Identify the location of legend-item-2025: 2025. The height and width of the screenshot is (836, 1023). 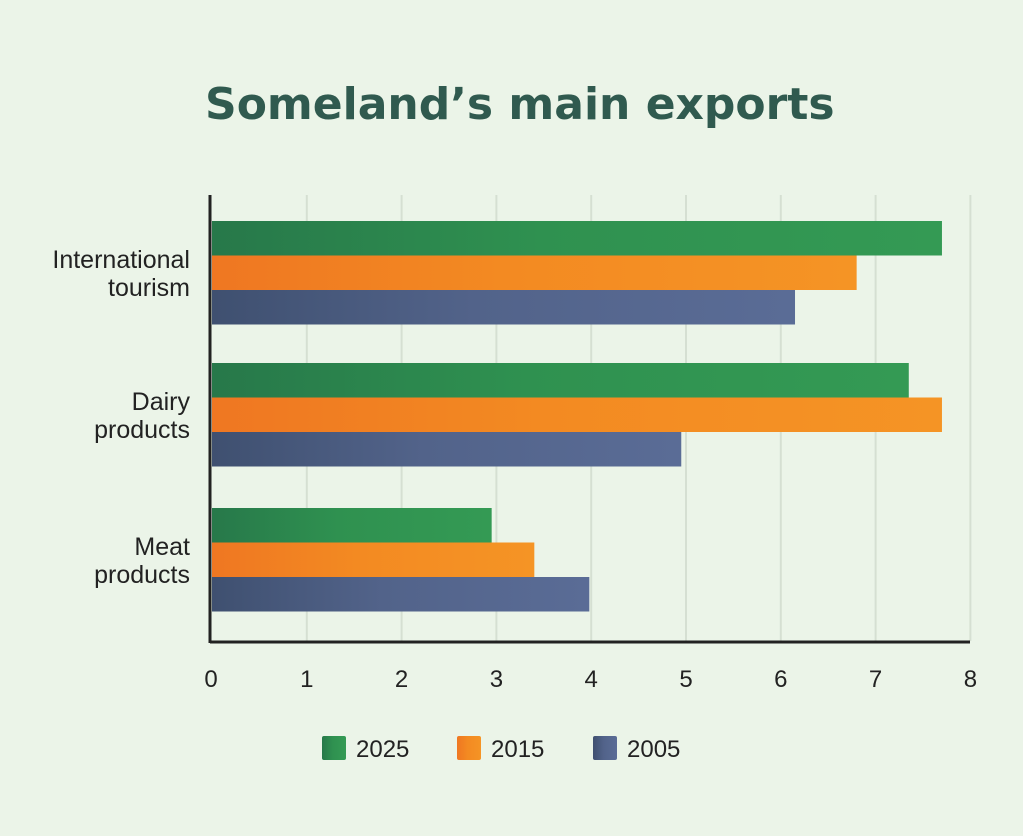
(365, 749).